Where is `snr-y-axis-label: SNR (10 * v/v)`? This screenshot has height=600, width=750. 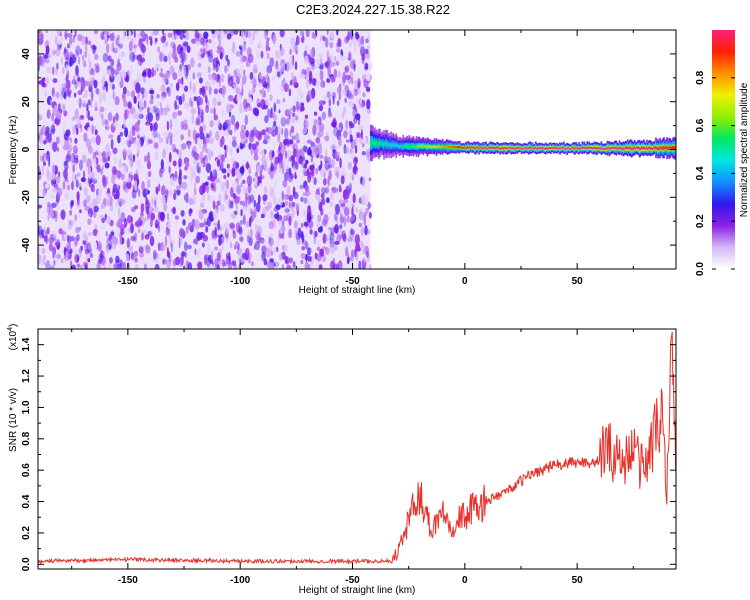 snr-y-axis-label: SNR (10 * v/v) is located at coordinates (13, 420).